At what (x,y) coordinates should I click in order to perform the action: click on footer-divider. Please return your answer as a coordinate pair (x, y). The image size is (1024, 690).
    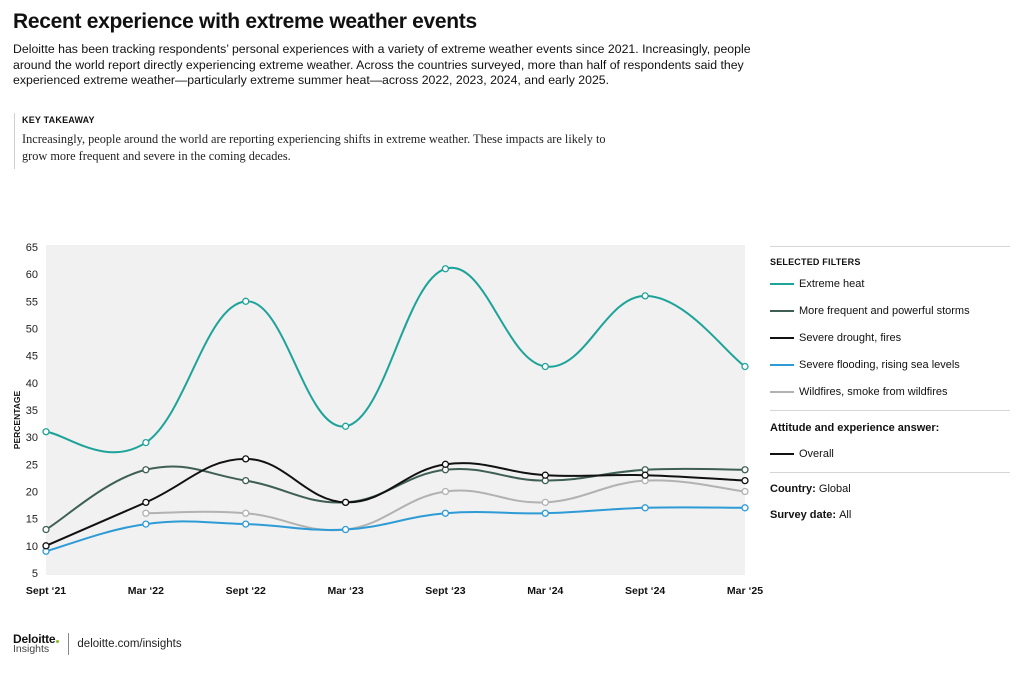
    Looking at the image, I should click on (69, 644).